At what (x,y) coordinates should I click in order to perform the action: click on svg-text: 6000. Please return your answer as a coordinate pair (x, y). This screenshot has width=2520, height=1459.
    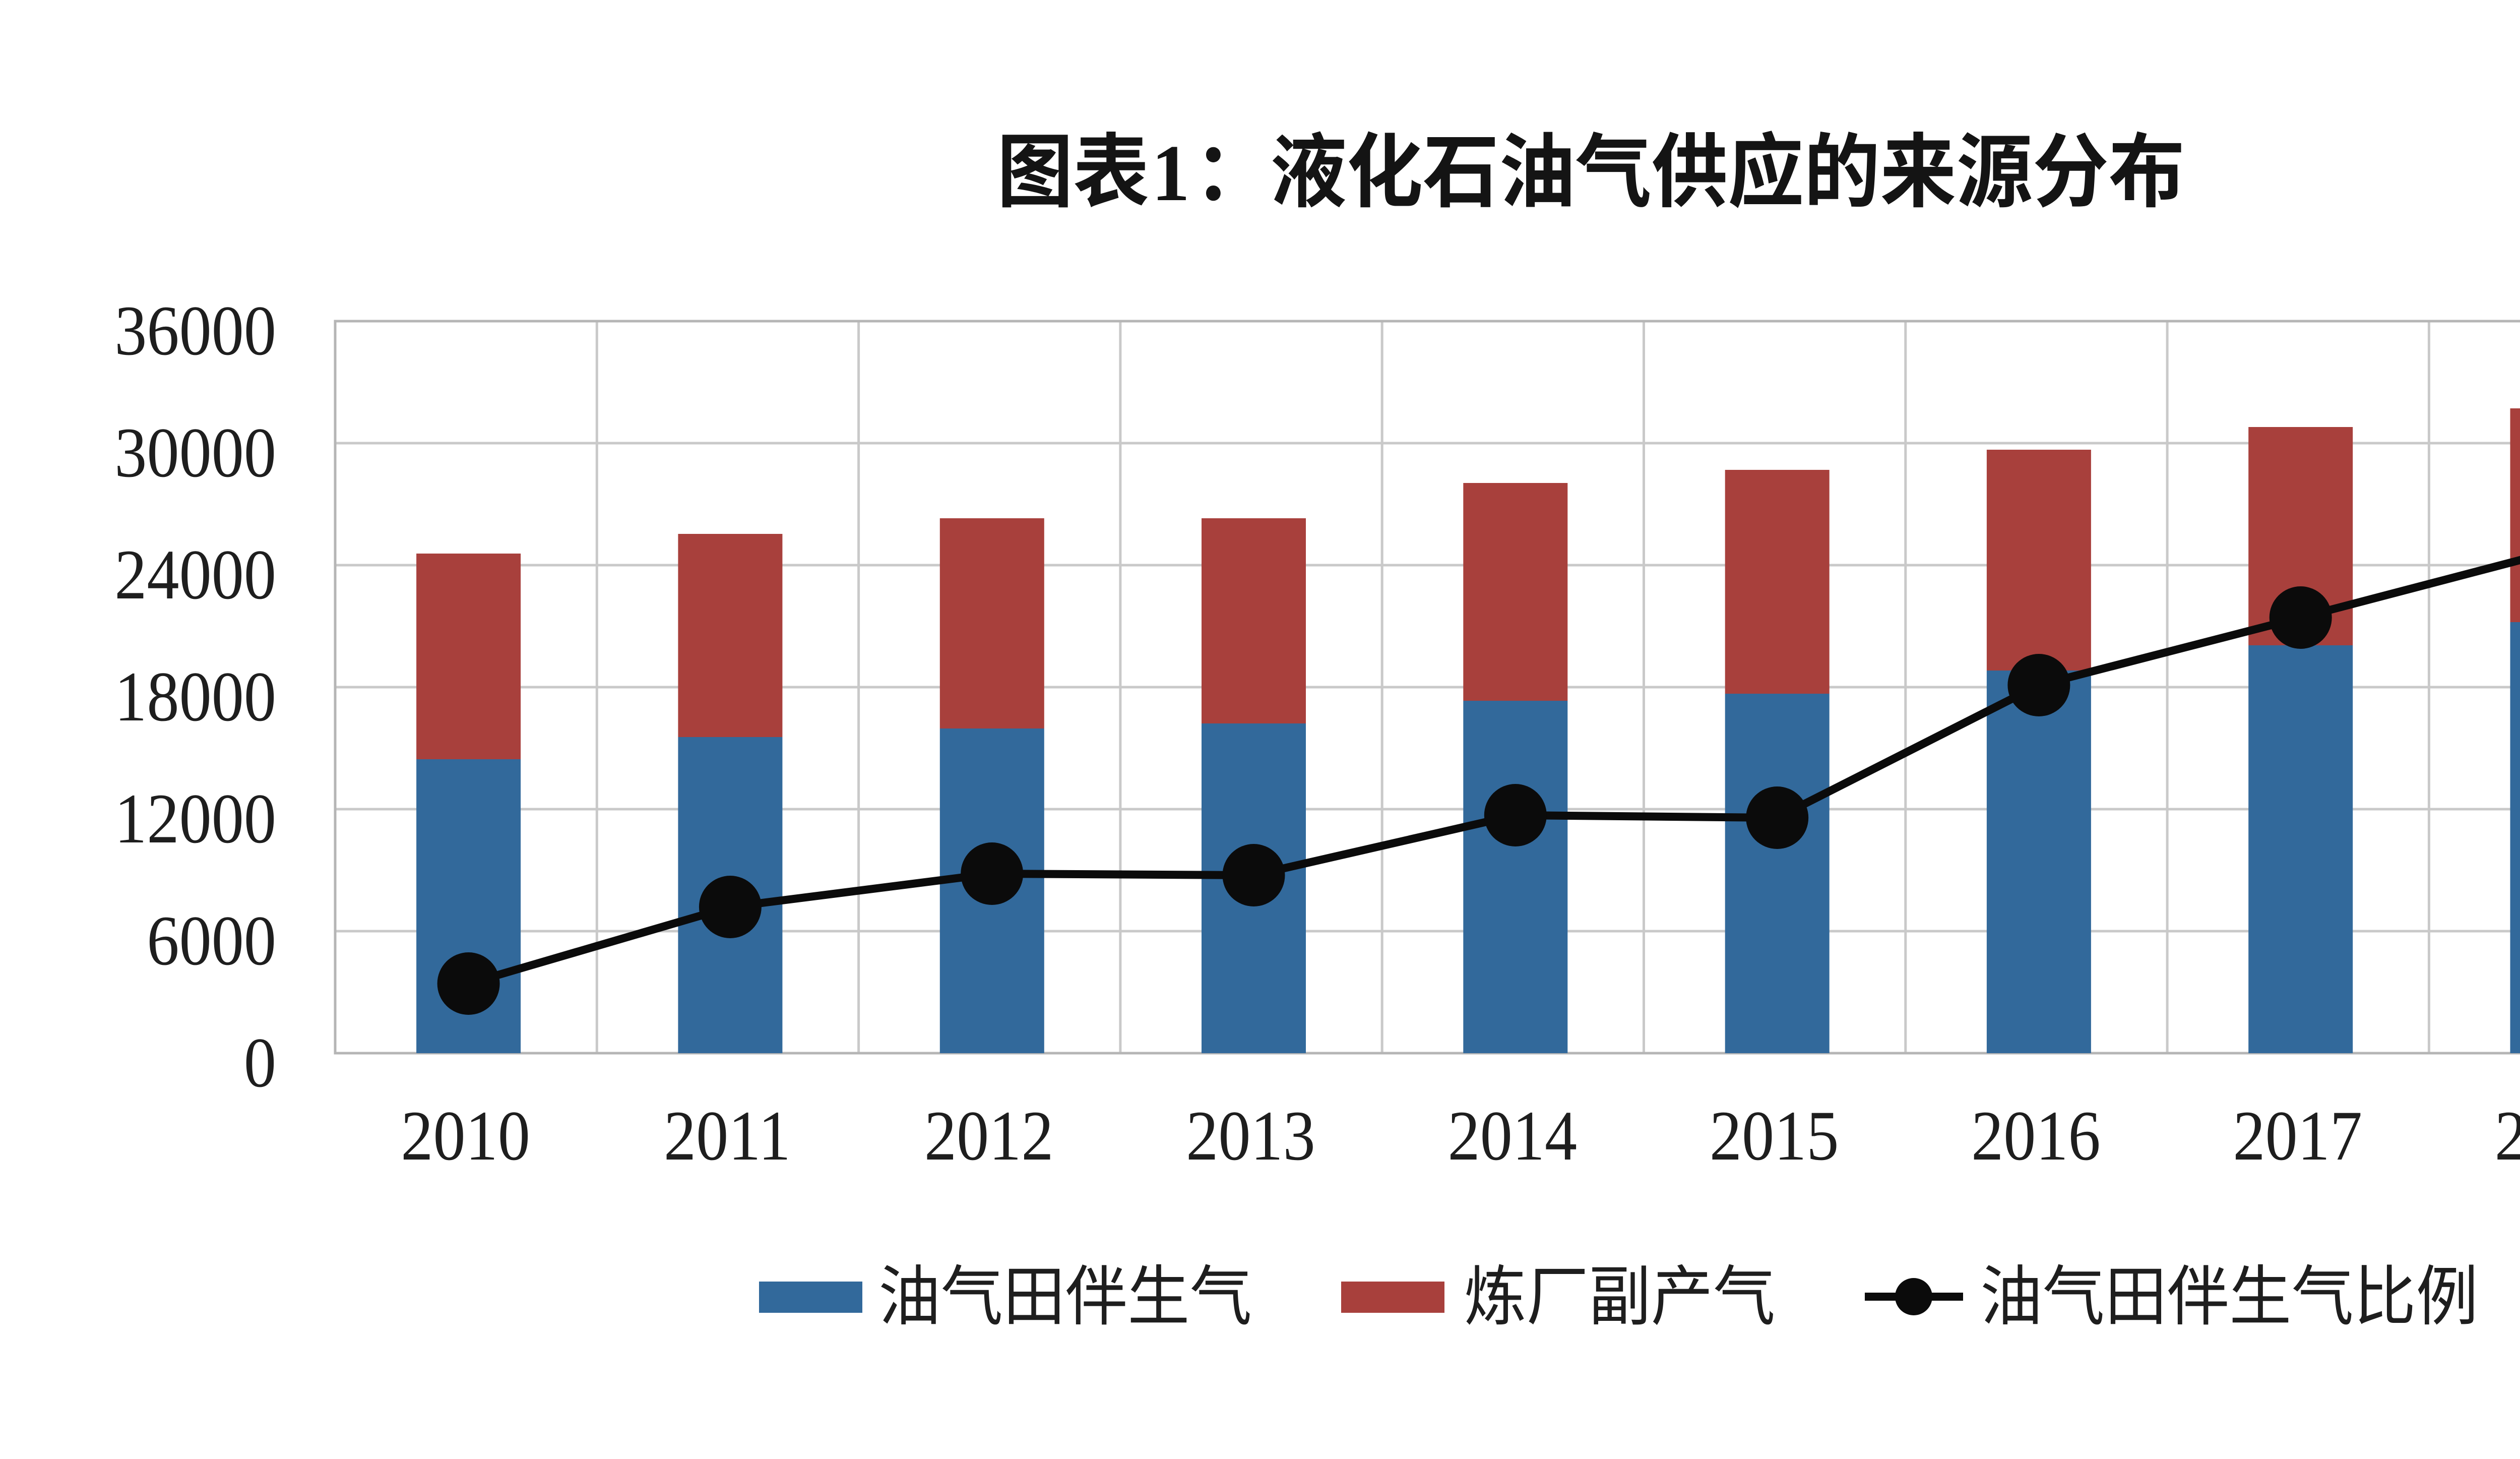
    Looking at the image, I should click on (211, 941).